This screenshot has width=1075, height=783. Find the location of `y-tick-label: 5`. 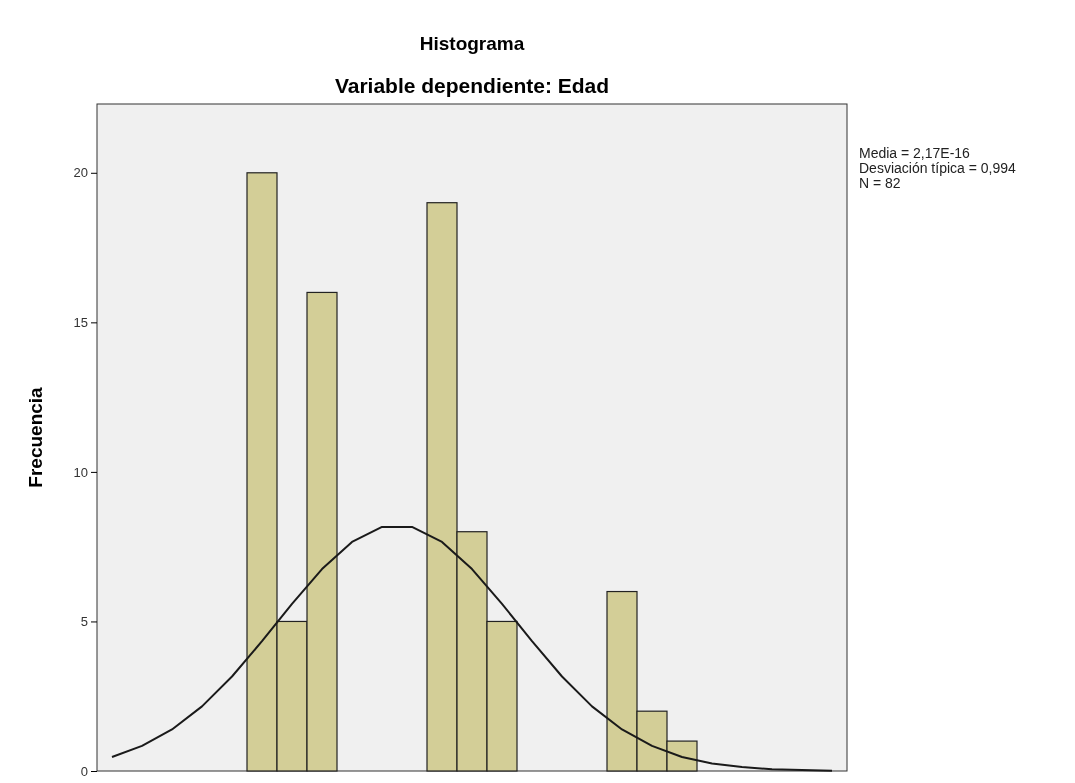

y-tick-label: 5 is located at coordinates (84, 622).